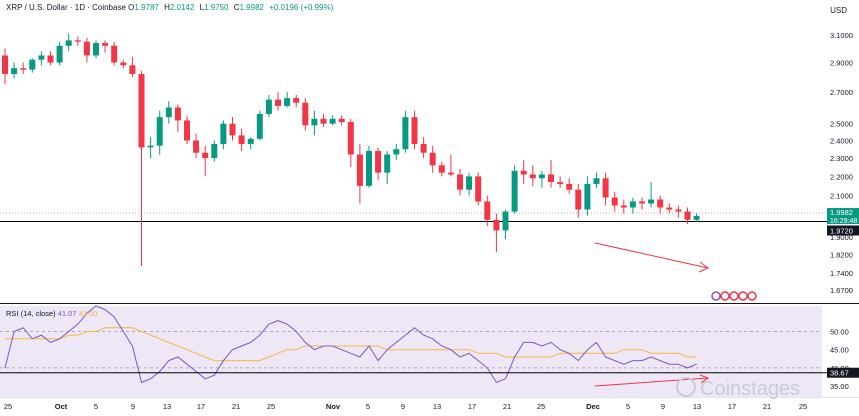  What do you see at coordinates (131, 7) in the screenshot?
I see `open-label: O` at bounding box center [131, 7].